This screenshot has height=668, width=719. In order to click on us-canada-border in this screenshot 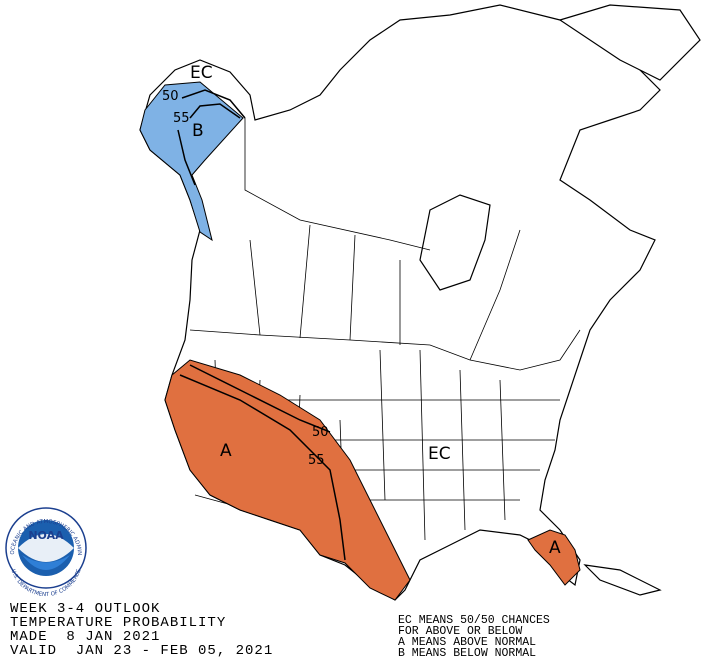, I will do `click(385, 350)`.